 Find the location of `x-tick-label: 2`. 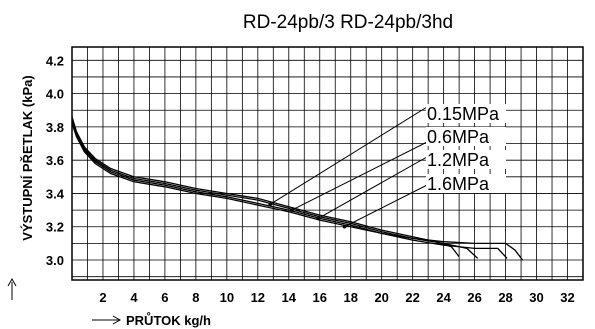

x-tick-label: 2 is located at coordinates (102, 297).